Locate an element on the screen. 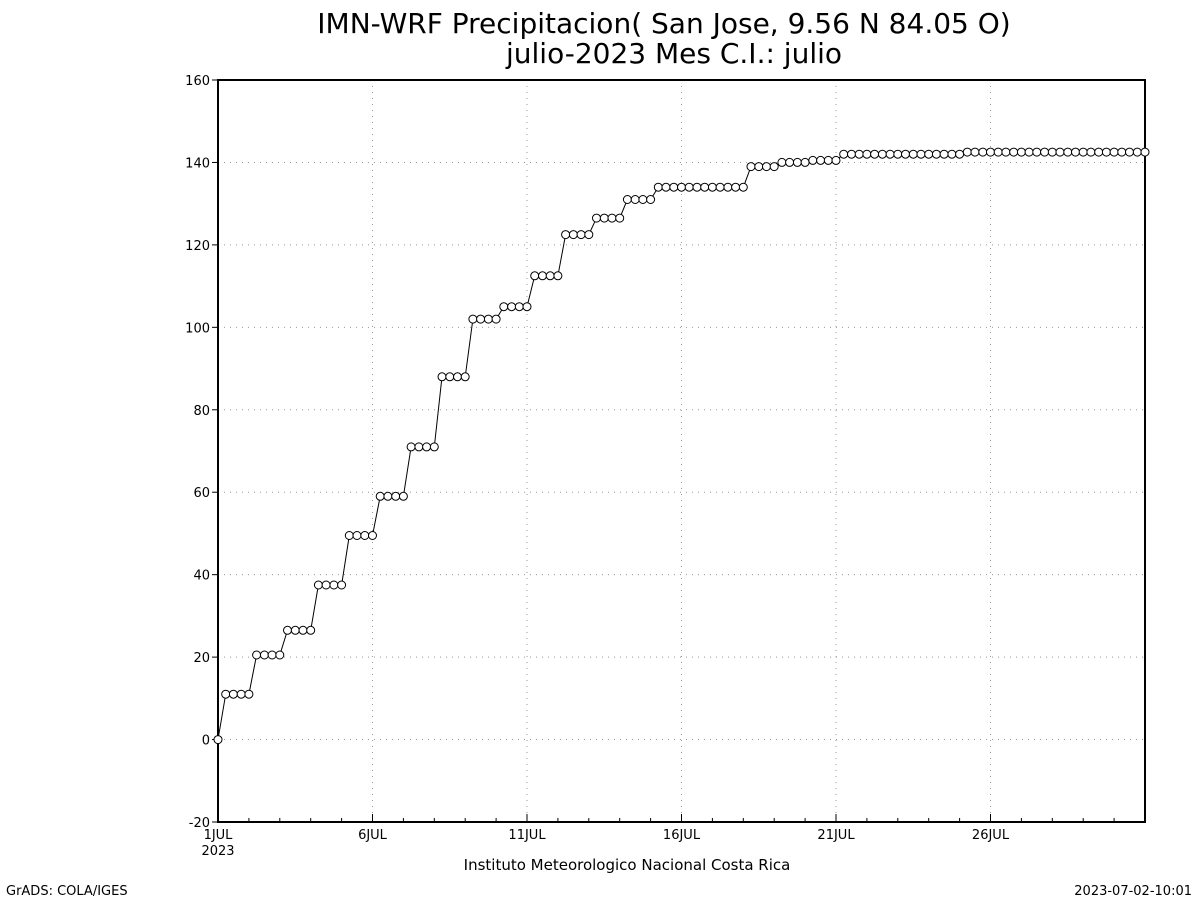  x-tick-label: 6JUL is located at coordinates (373, 835).